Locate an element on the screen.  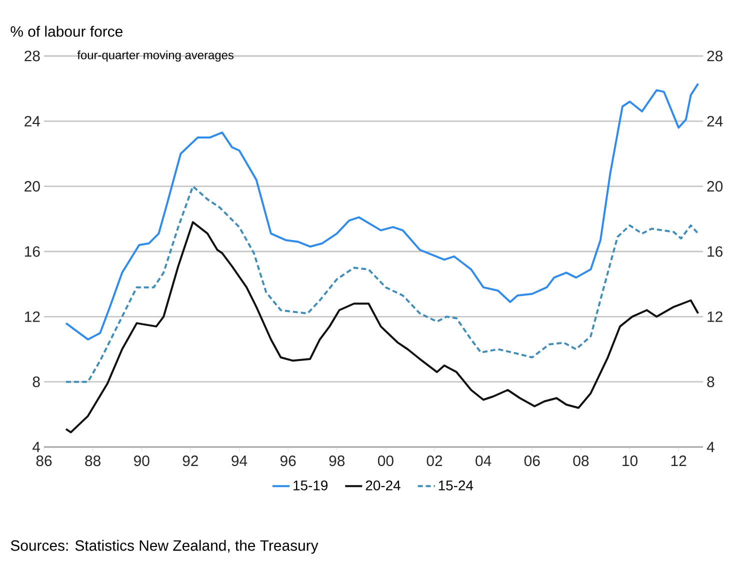
x-tick-label: 02 is located at coordinates (434, 461).